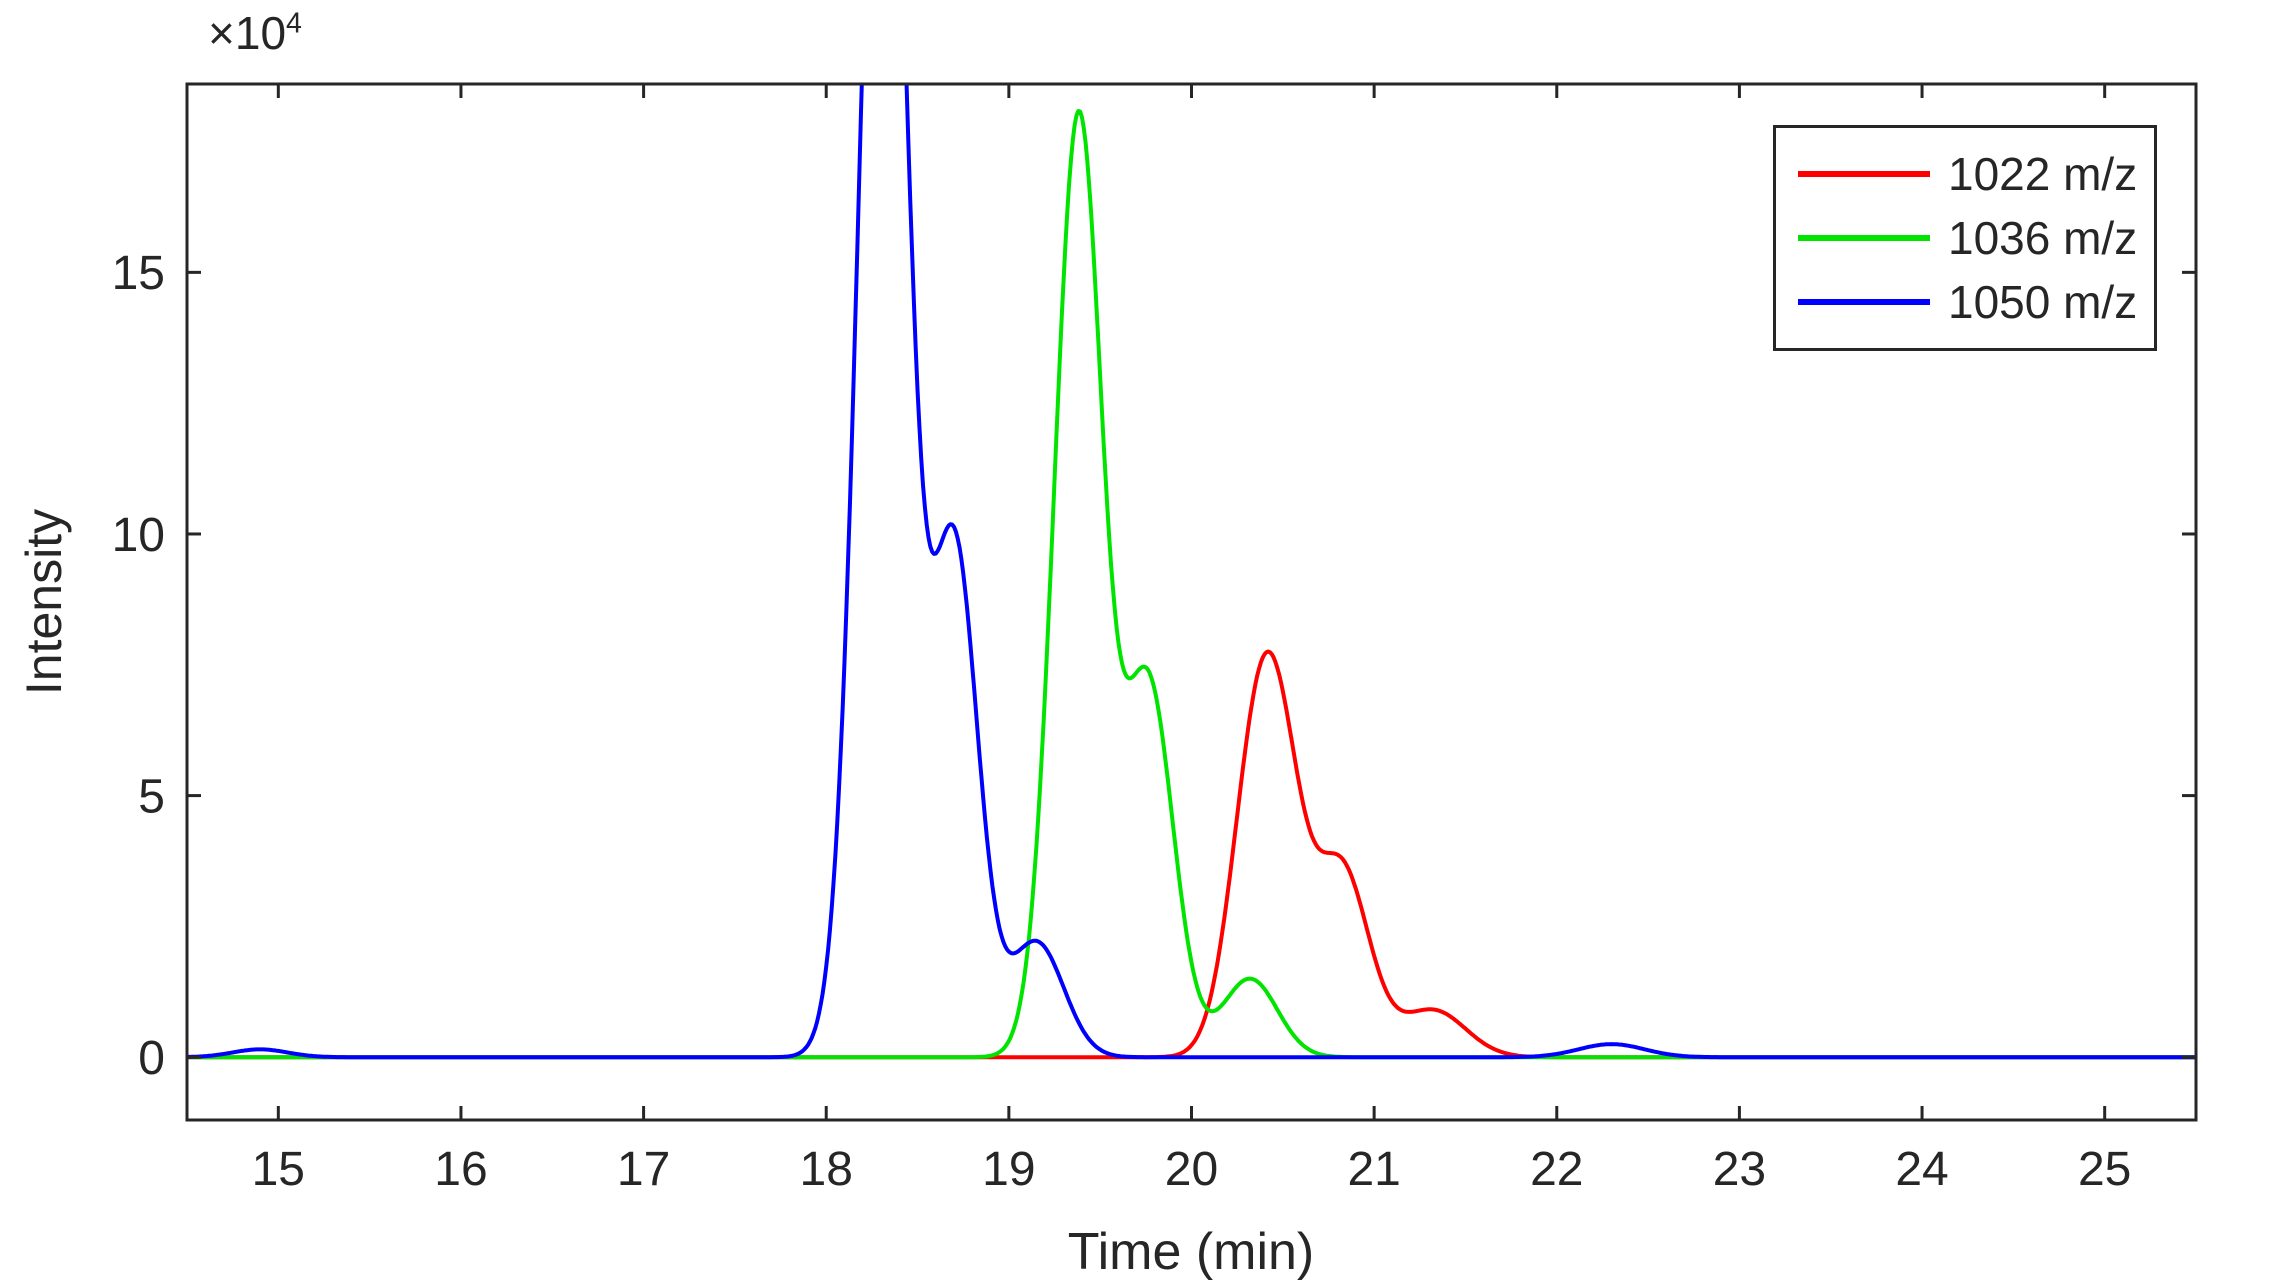 The height and width of the screenshot is (1283, 2279). I want to click on x-tick-label: 25, so click(2104, 1169).